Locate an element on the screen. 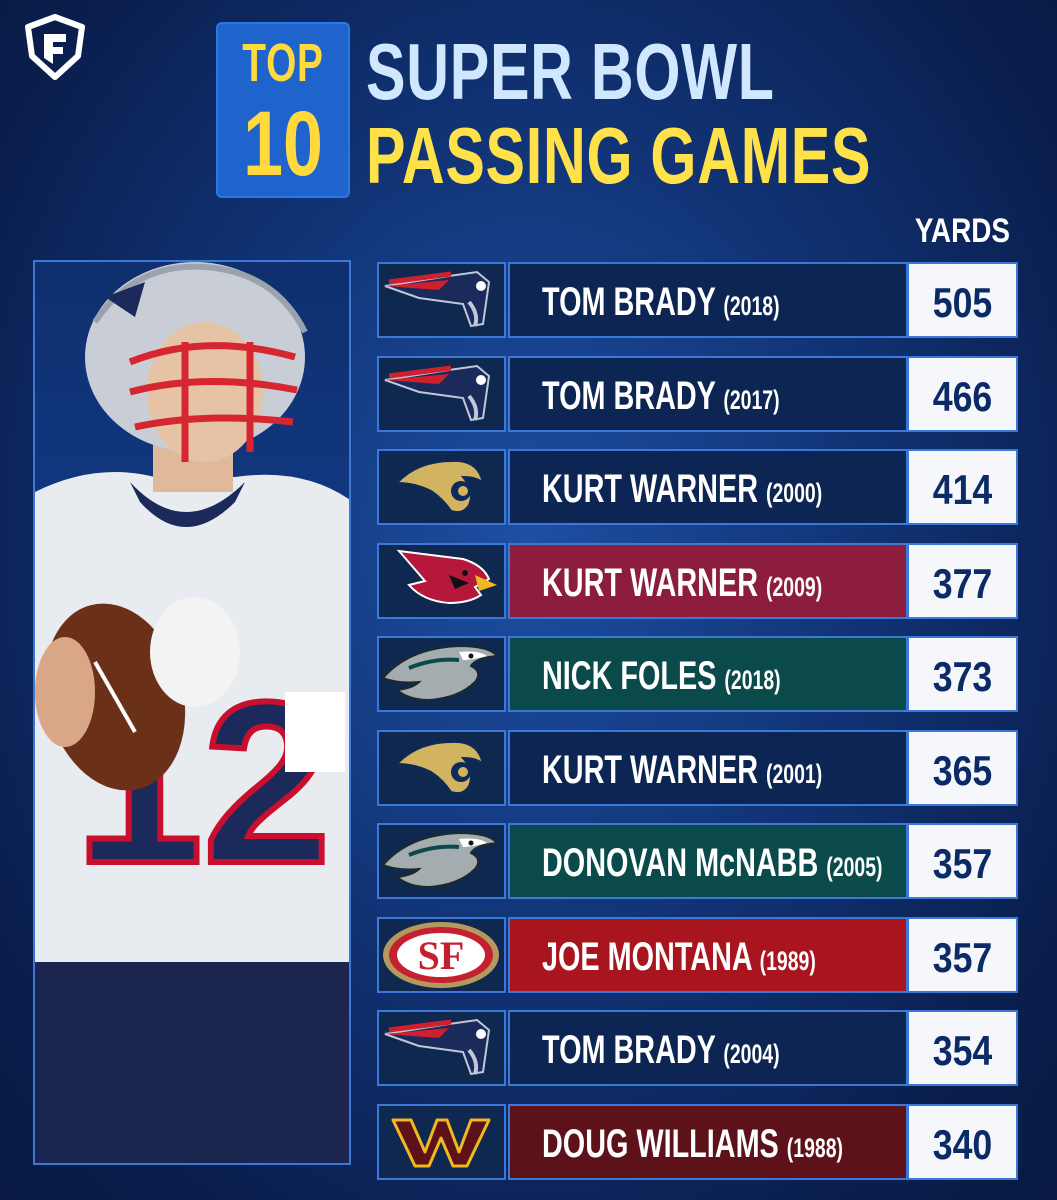  top-10-badge: TOP 10 is located at coordinates (283, 110).